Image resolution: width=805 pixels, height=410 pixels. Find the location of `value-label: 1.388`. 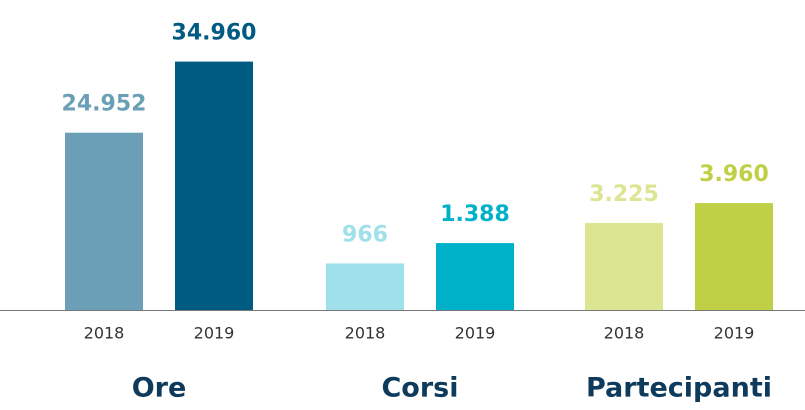

value-label: 1.388 is located at coordinates (475, 214).